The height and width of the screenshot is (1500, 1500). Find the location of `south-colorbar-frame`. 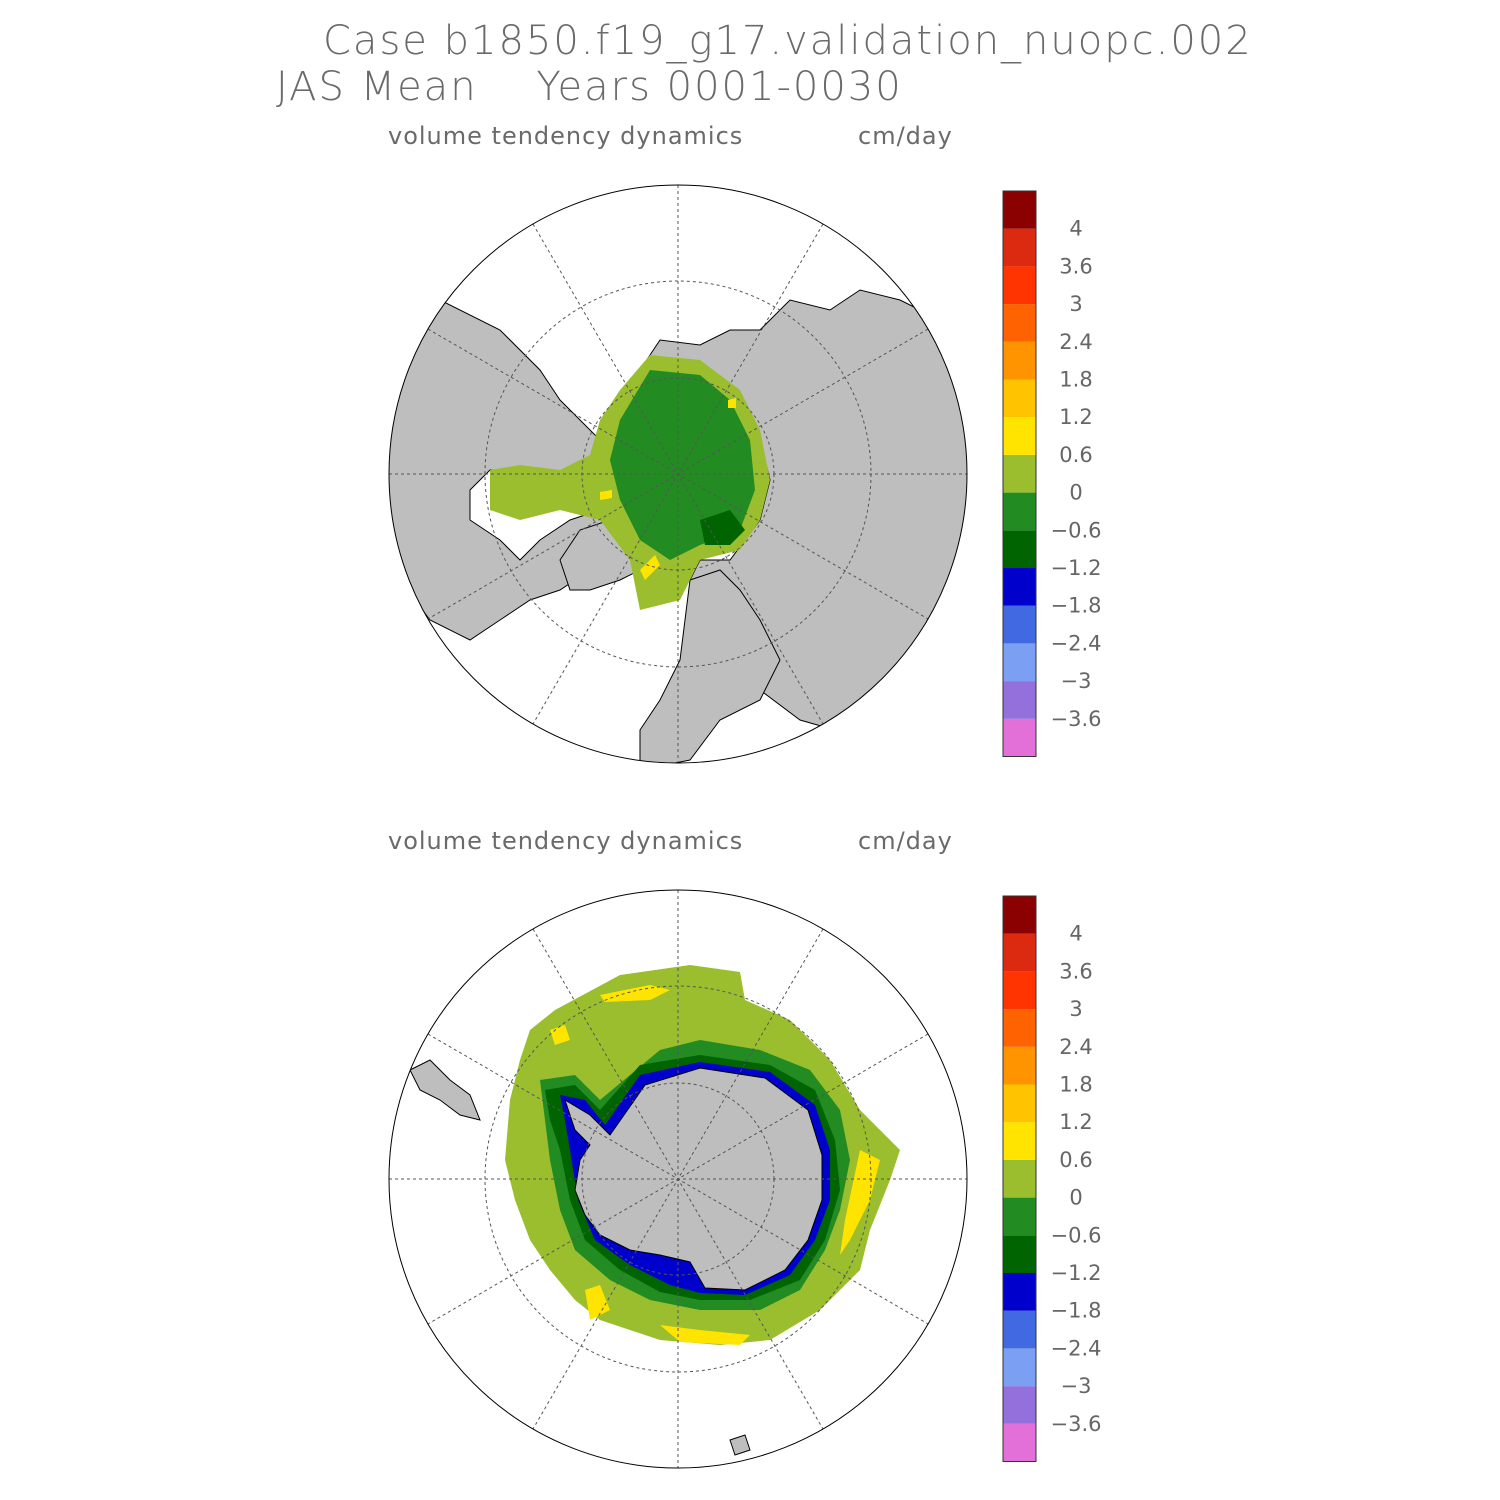

south-colorbar-frame is located at coordinates (1019, 1178).